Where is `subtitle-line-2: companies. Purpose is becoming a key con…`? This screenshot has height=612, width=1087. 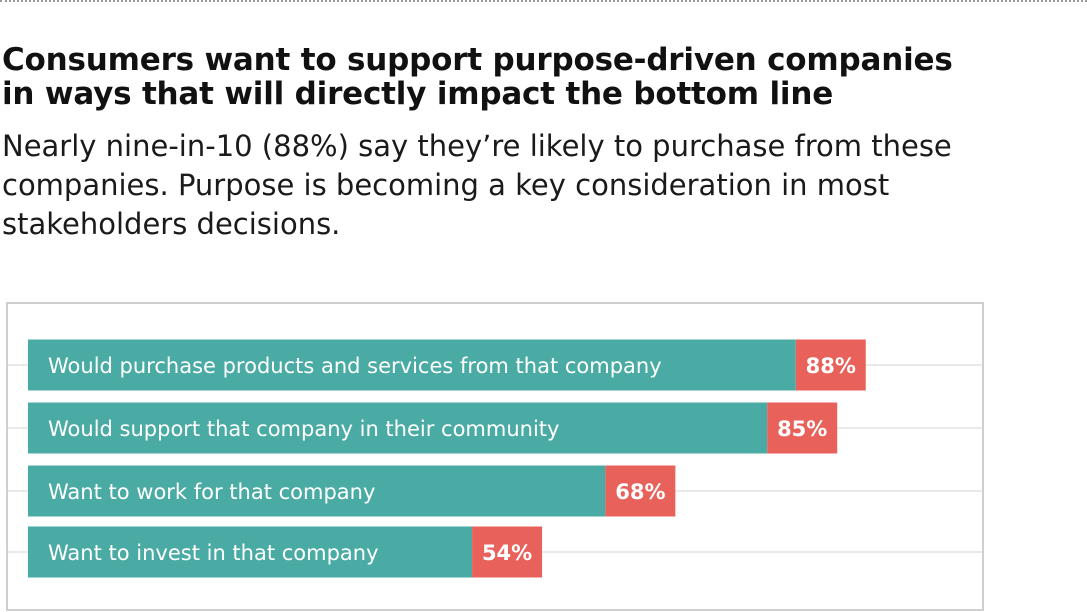
subtitle-line-2: companies. Purpose is becoming a key con… is located at coordinates (446, 185).